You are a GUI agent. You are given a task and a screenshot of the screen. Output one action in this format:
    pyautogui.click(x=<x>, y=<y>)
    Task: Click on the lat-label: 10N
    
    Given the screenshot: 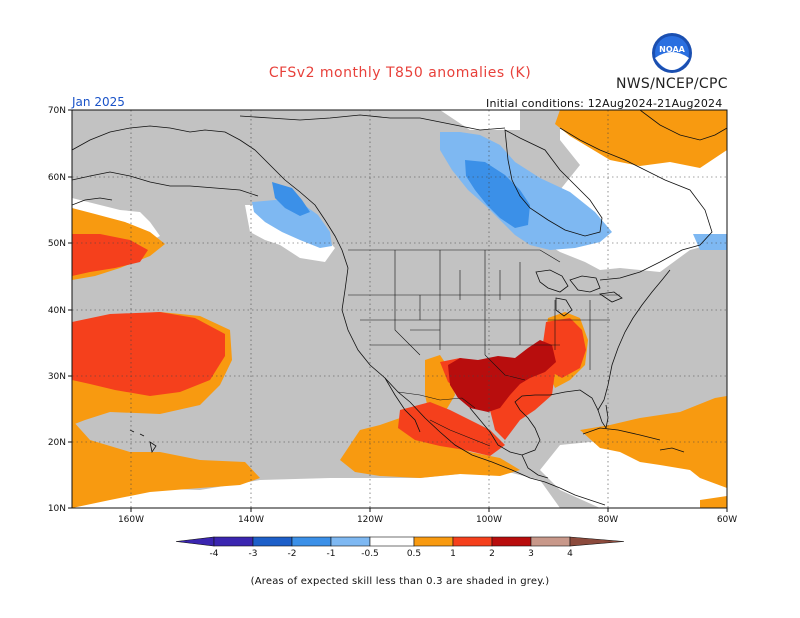 What is the action you would take?
    pyautogui.click(x=57, y=509)
    